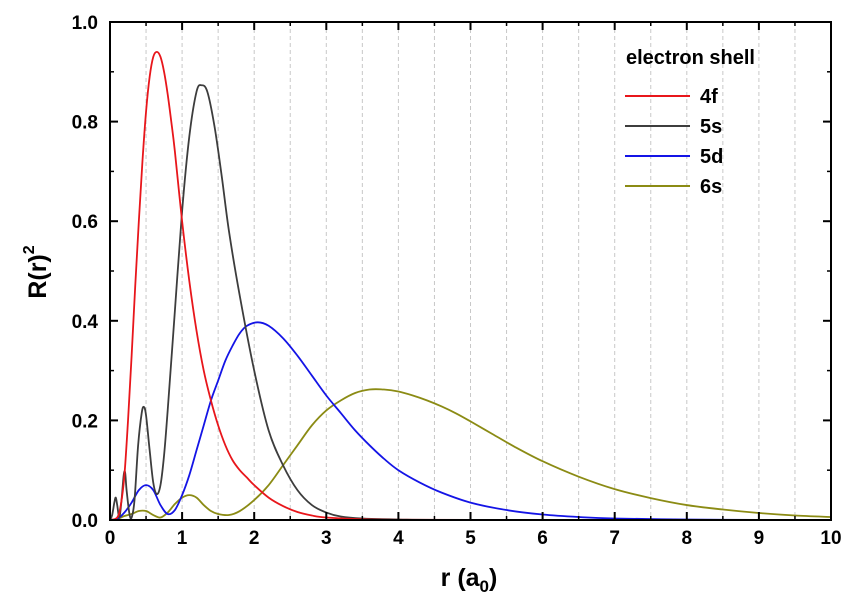 This screenshot has height=592, width=845. Describe the element at coordinates (690, 122) in the screenshot. I see `legend: electron shell 4f 5s 5d 6s` at that location.